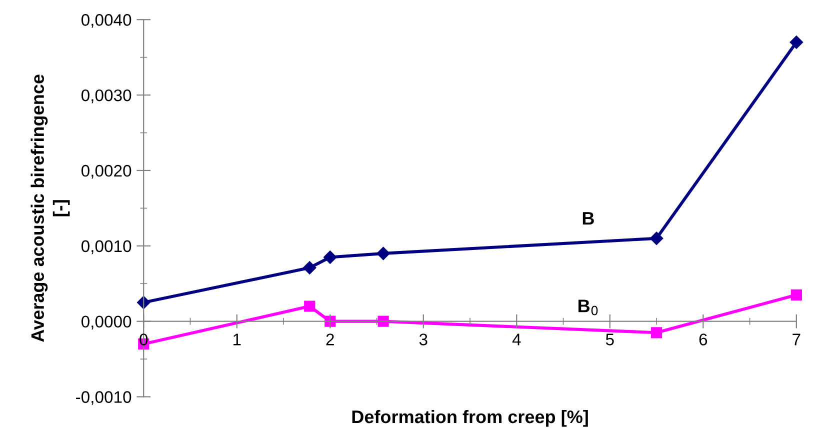  I want to click on x-axis-title: Deformation from creep [%], so click(470, 418).